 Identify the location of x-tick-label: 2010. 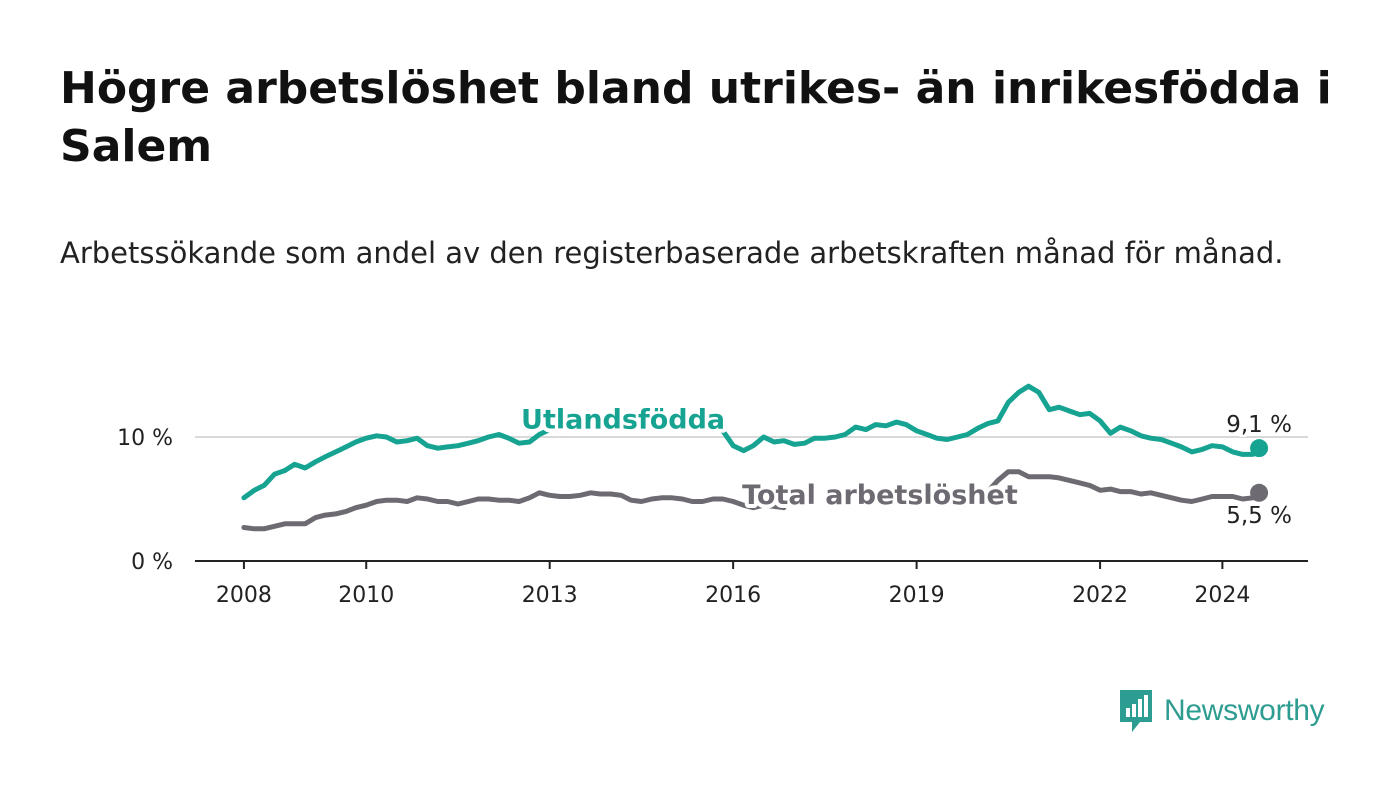
(366, 595).